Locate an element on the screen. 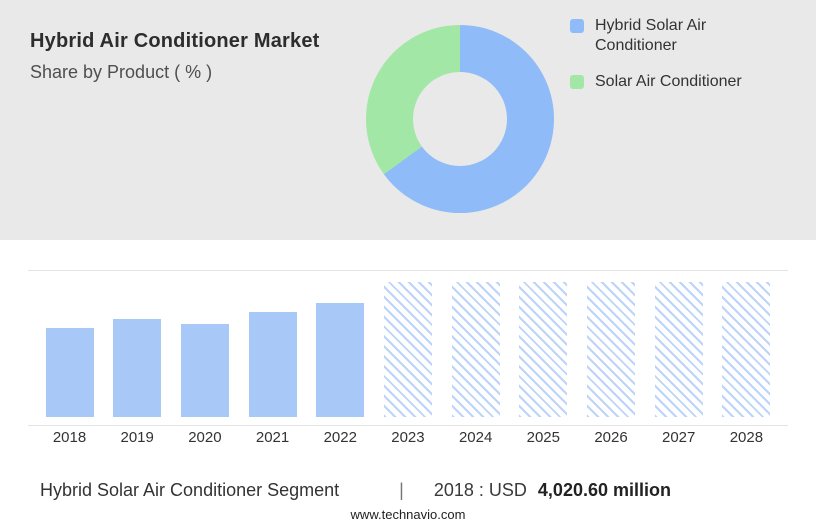 The height and width of the screenshot is (528, 816). donut-chart is located at coordinates (460, 119).